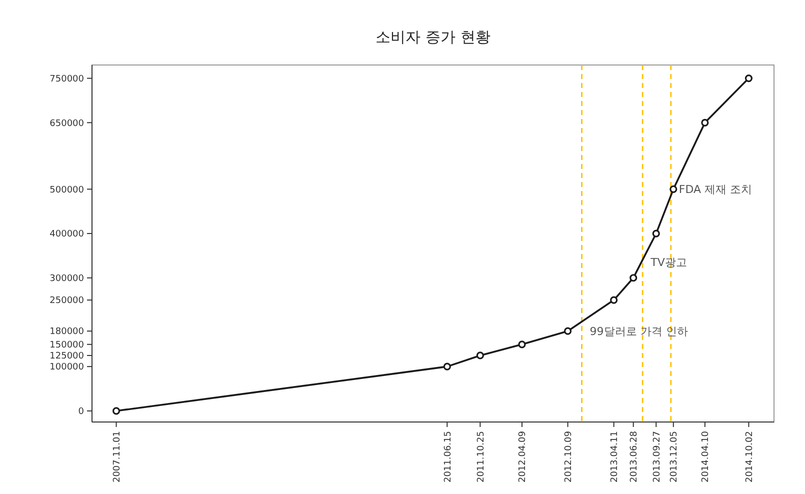 The height and width of the screenshot is (494, 805). What do you see at coordinates (523, 456) in the screenshot?
I see `x-tick-label: 2012.04.09` at bounding box center [523, 456].